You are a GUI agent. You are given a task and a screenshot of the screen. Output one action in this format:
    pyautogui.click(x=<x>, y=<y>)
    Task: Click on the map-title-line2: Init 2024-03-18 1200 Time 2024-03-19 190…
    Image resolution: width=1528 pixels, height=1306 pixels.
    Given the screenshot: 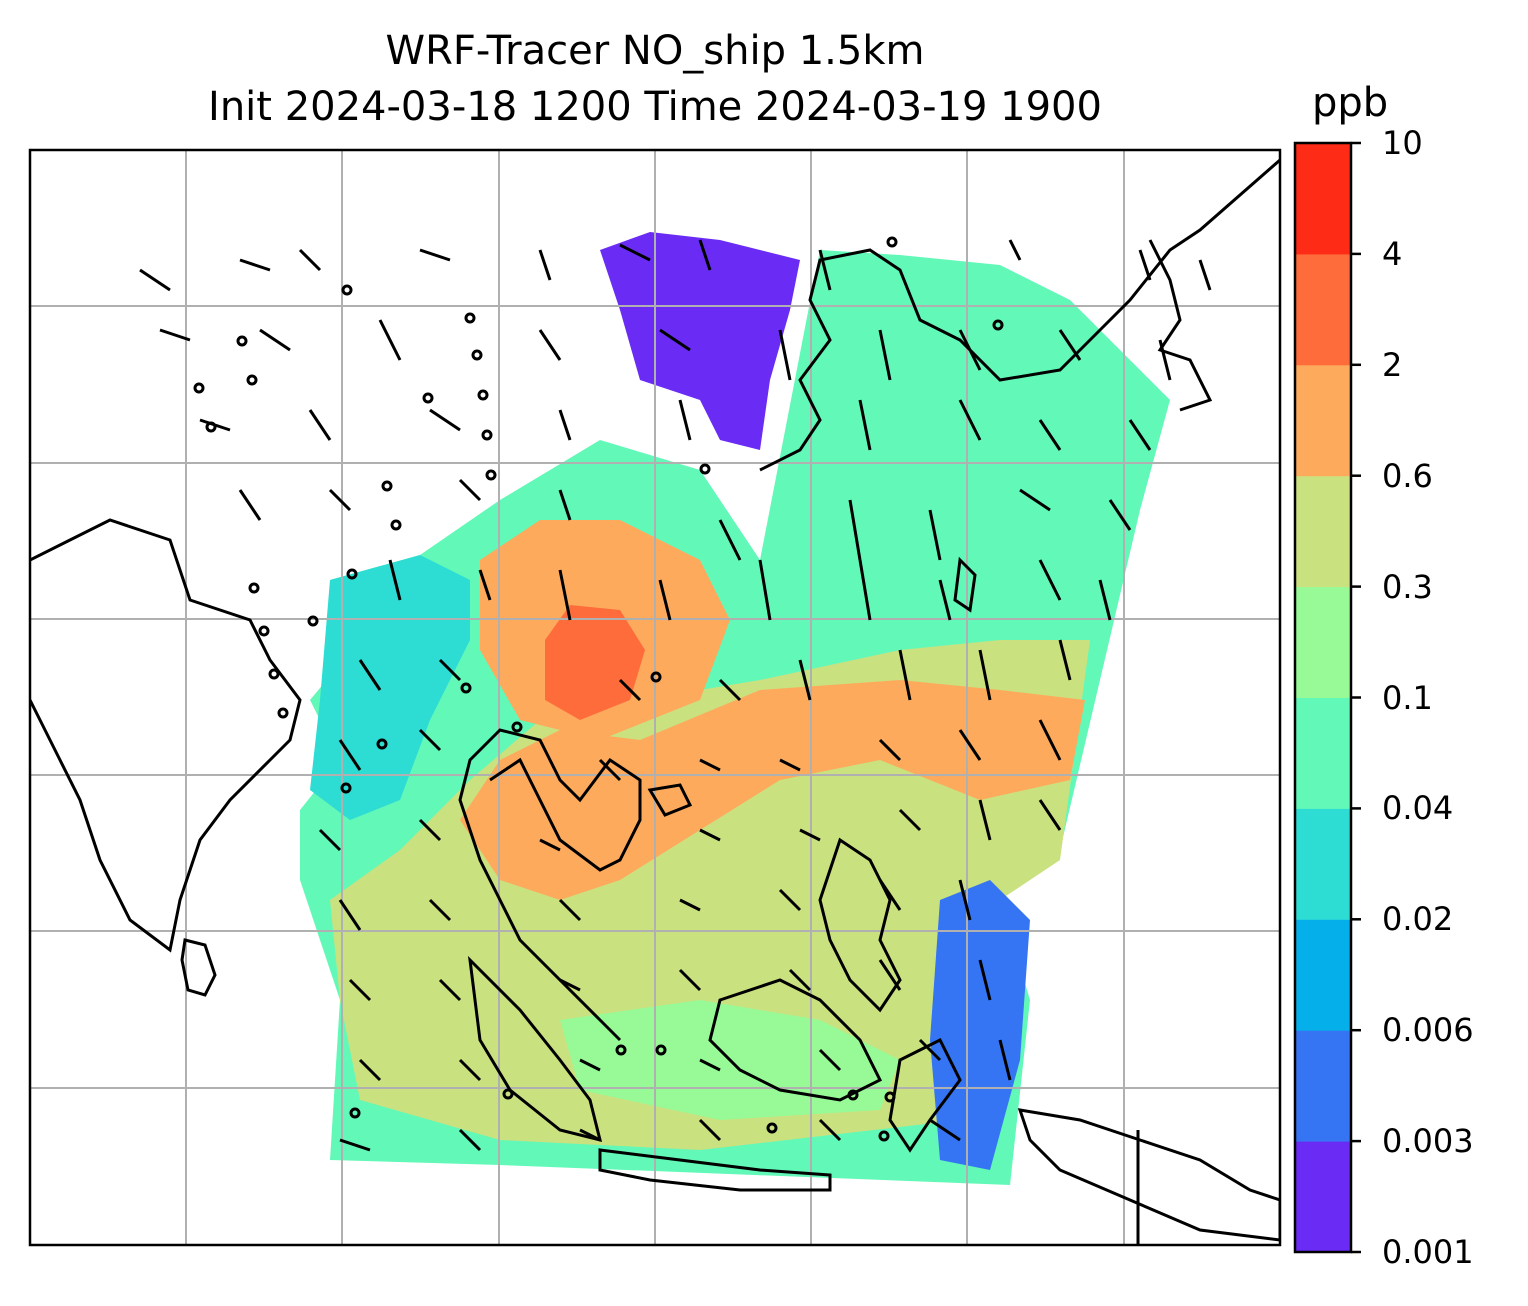 What is the action you would take?
    pyautogui.click(x=655, y=107)
    